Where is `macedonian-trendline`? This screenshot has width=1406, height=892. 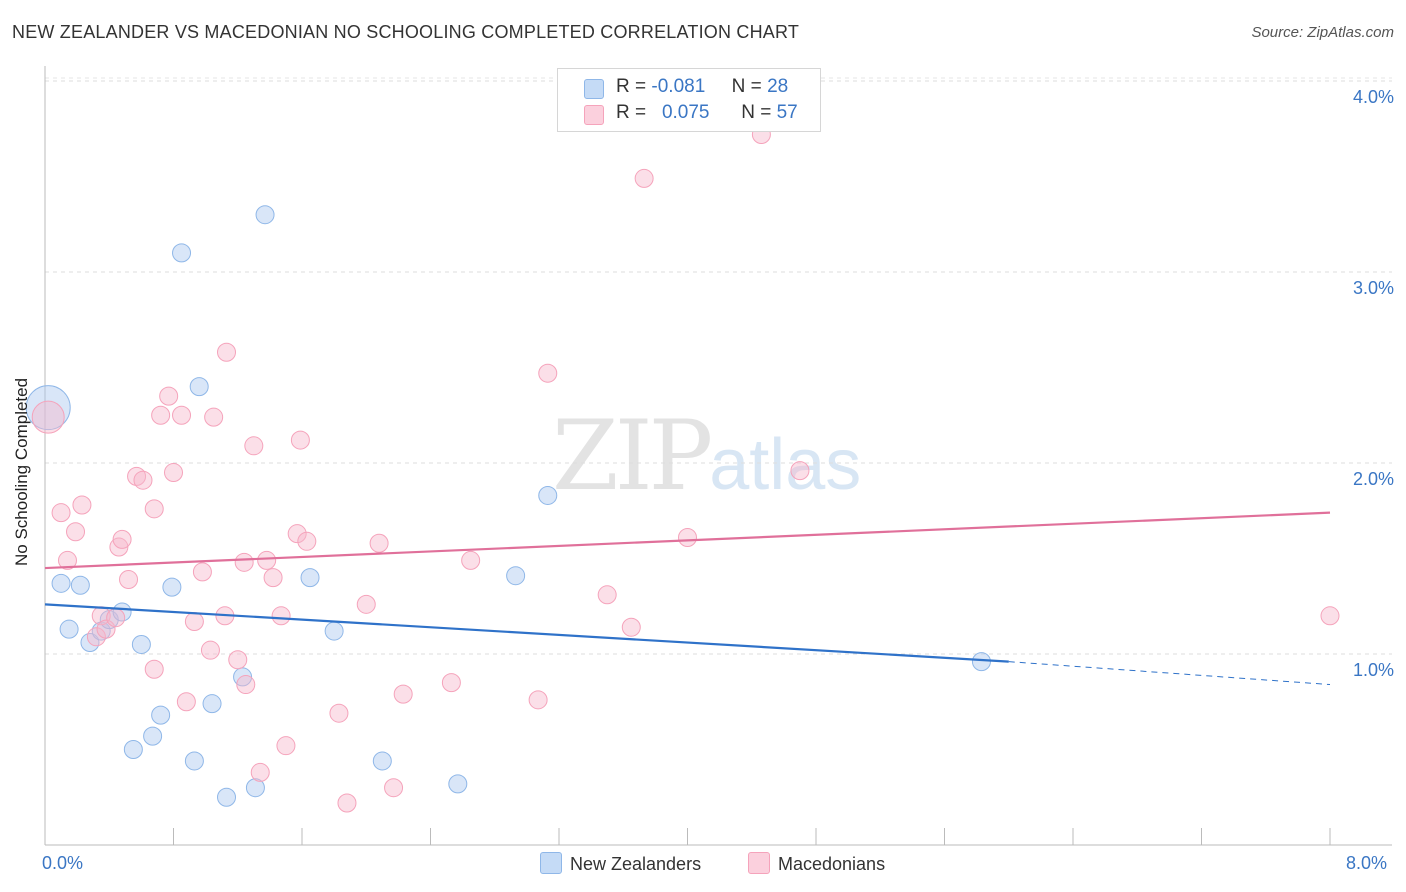 macedonian-trendline is located at coordinates (687, 540).